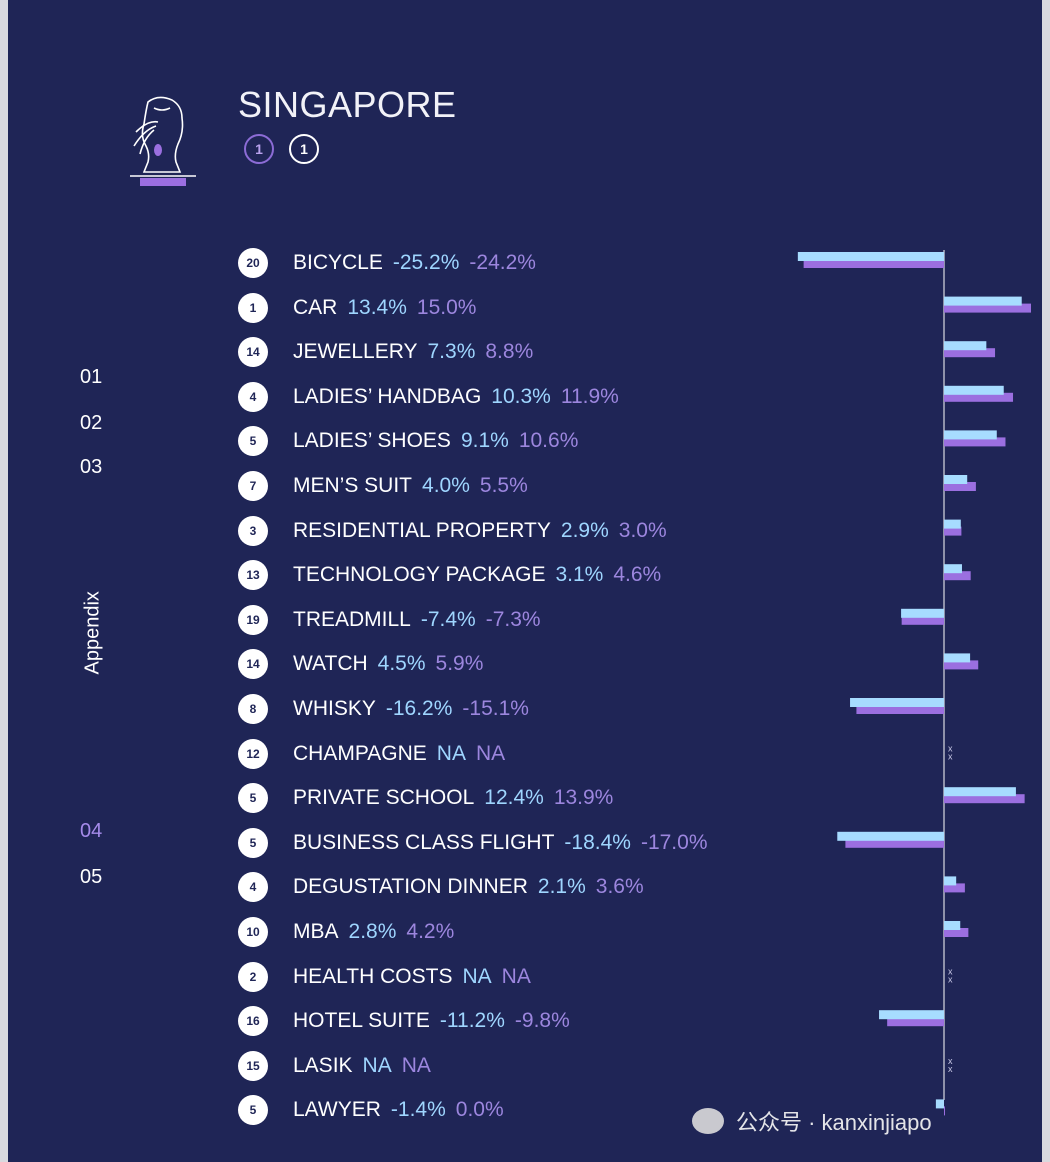 This screenshot has width=1050, height=1162. Describe the element at coordinates (387, 263) in the screenshot. I see `chart-row: 20 BICYCLE -25.2% -24.2%` at that location.